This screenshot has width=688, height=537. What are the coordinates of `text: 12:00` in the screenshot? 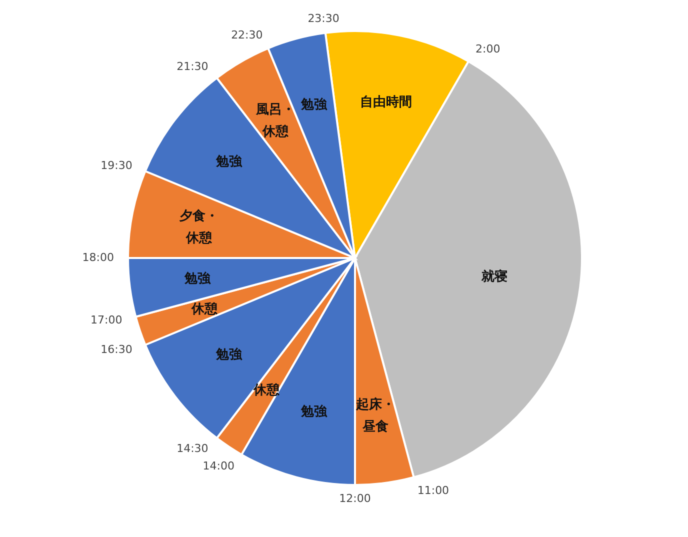 It's located at (355, 499).